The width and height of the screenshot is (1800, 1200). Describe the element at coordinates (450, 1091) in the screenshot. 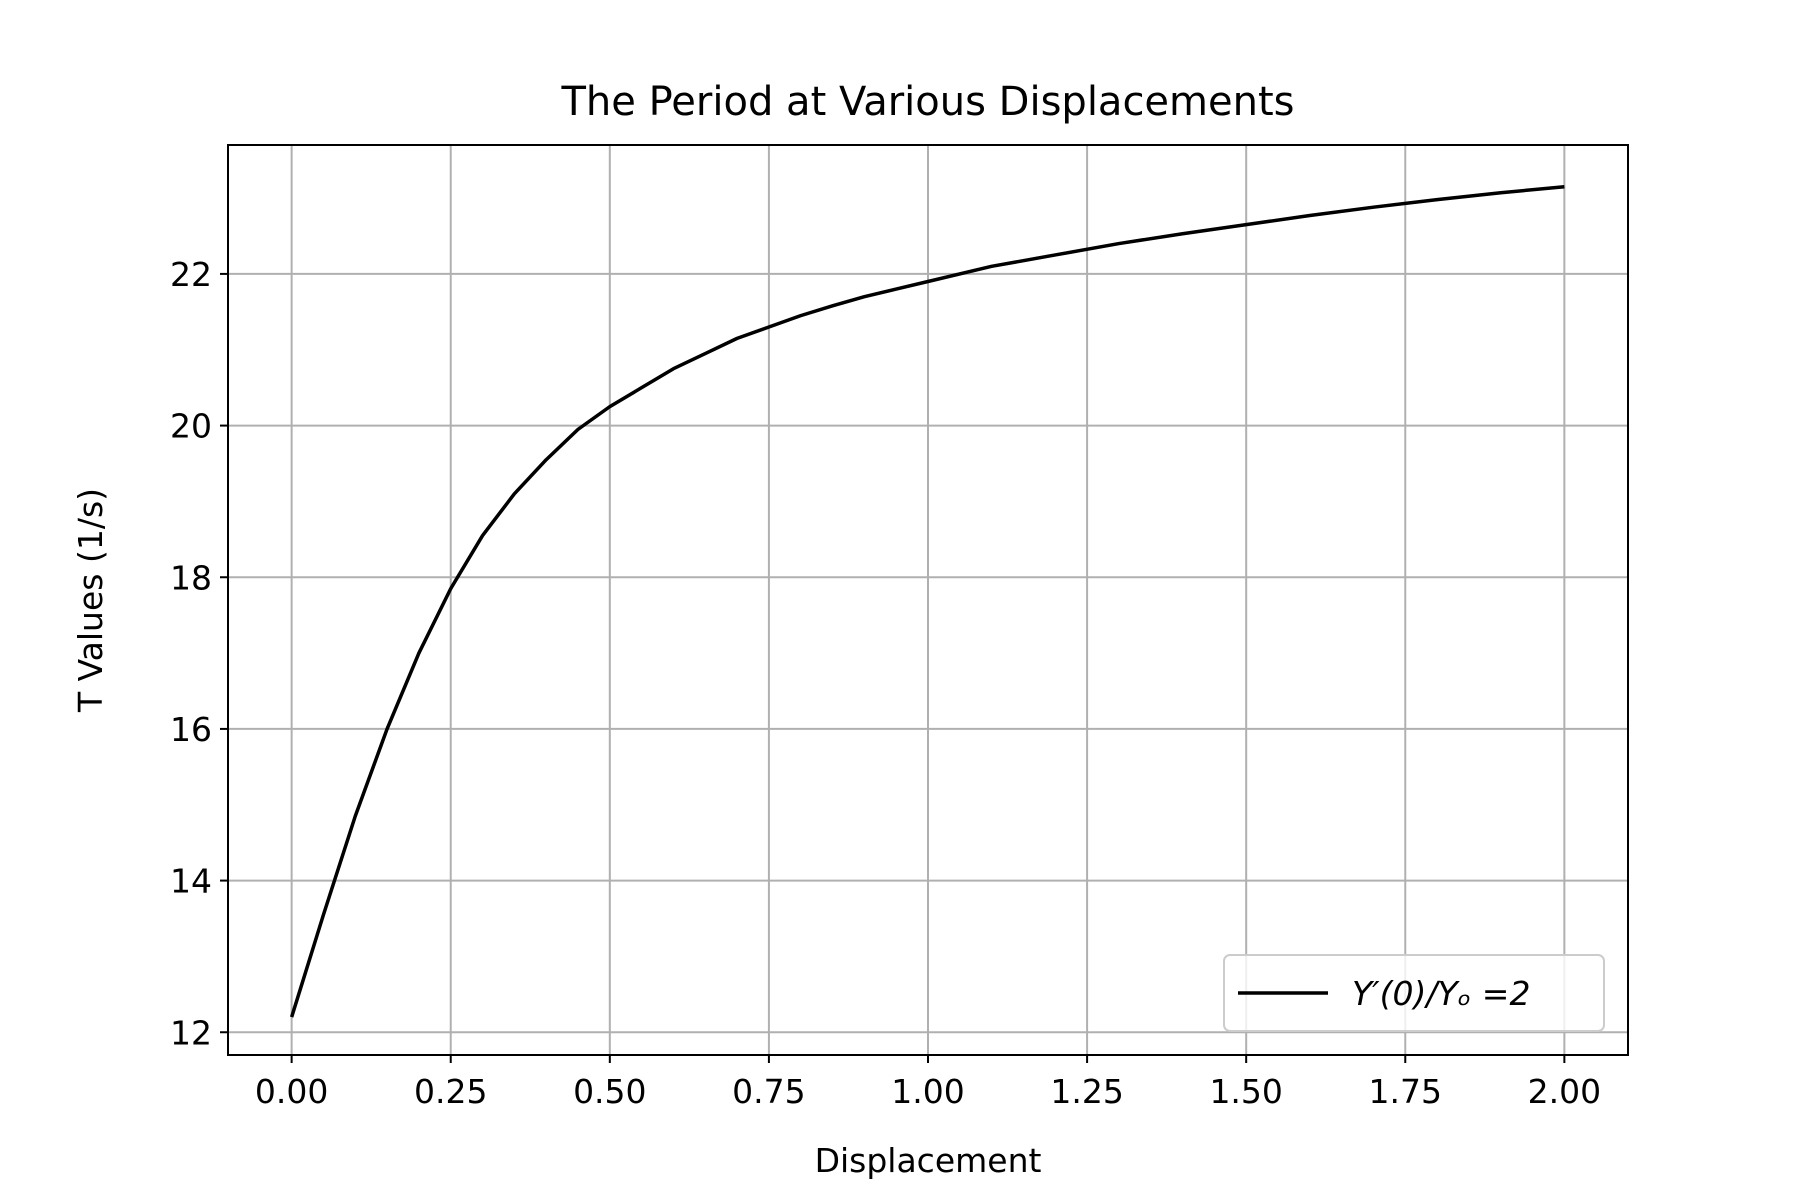

I see `x-tick-label: 0.25` at that location.